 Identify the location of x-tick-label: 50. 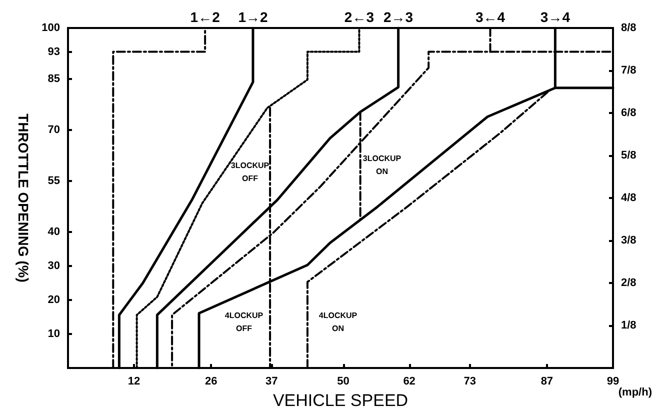
(343, 382).